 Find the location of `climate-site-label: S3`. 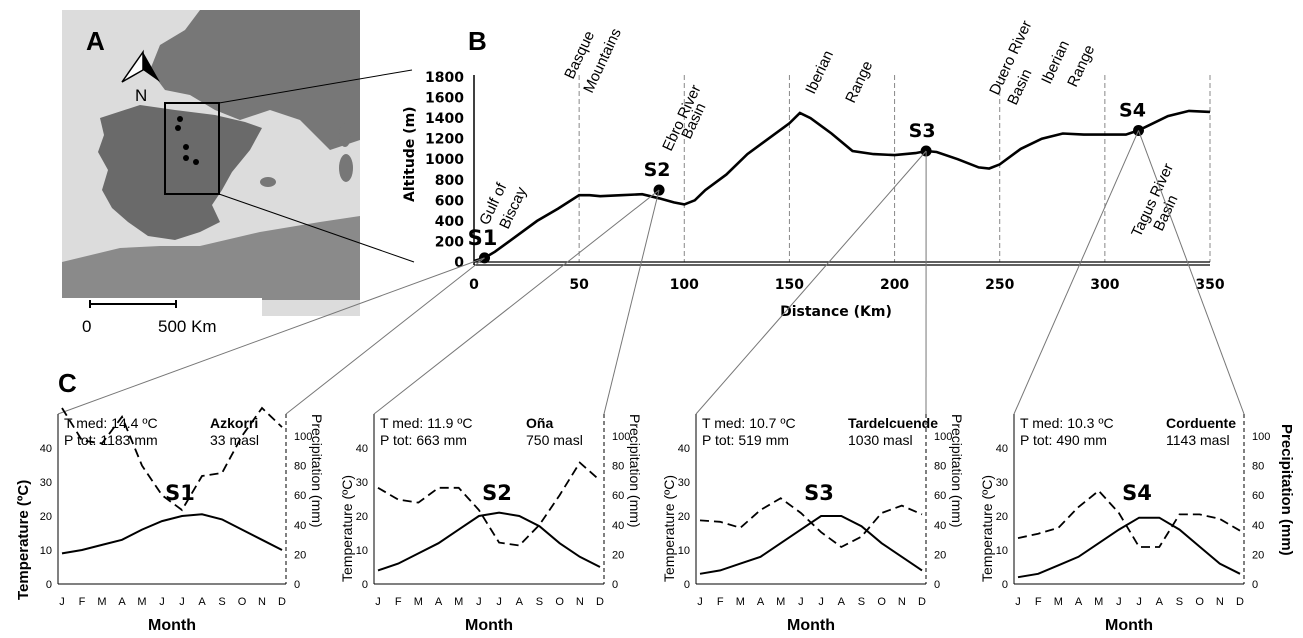

climate-site-label: S3 is located at coordinates (819, 493).